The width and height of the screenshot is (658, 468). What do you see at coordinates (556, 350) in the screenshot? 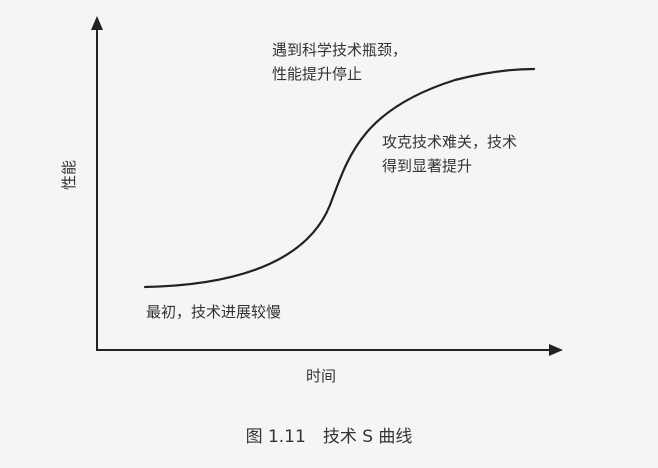
I see `x-axis-arrow` at bounding box center [556, 350].